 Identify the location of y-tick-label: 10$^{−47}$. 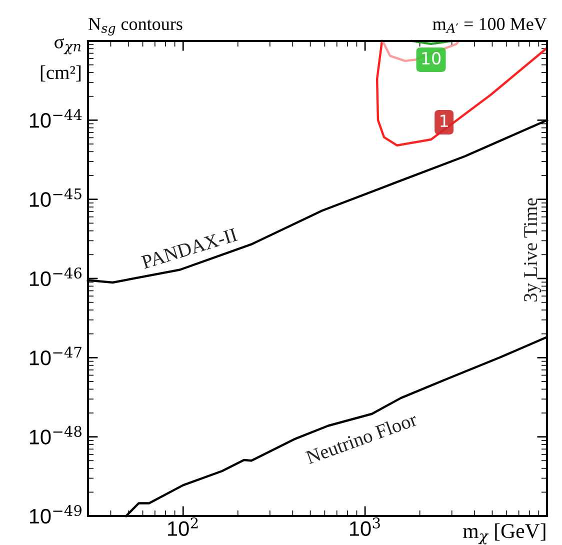
(56, 356).